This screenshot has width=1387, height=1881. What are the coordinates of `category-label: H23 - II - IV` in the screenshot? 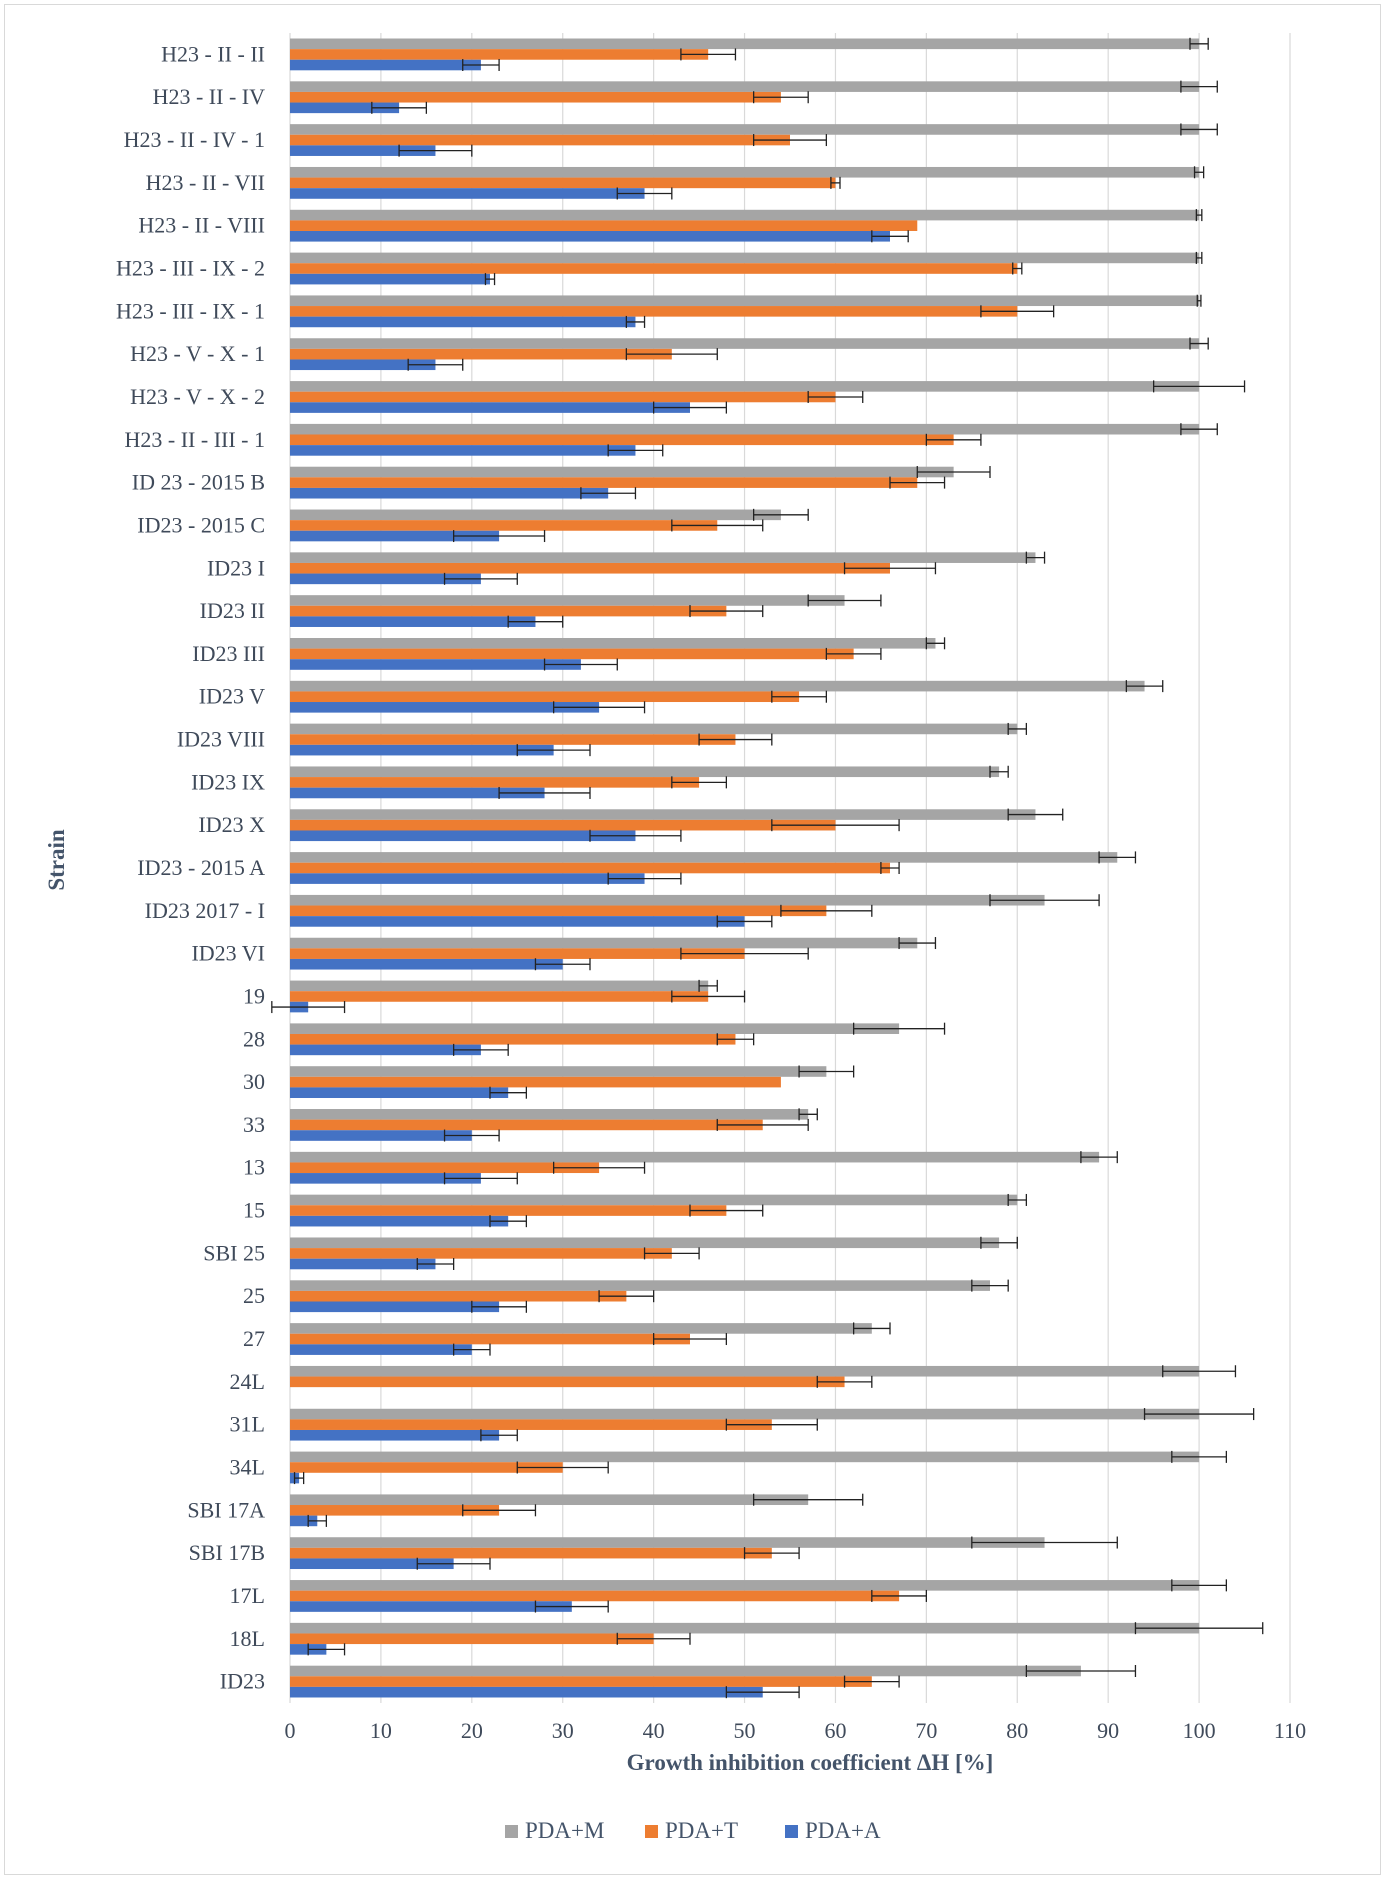 It's located at (209, 96).